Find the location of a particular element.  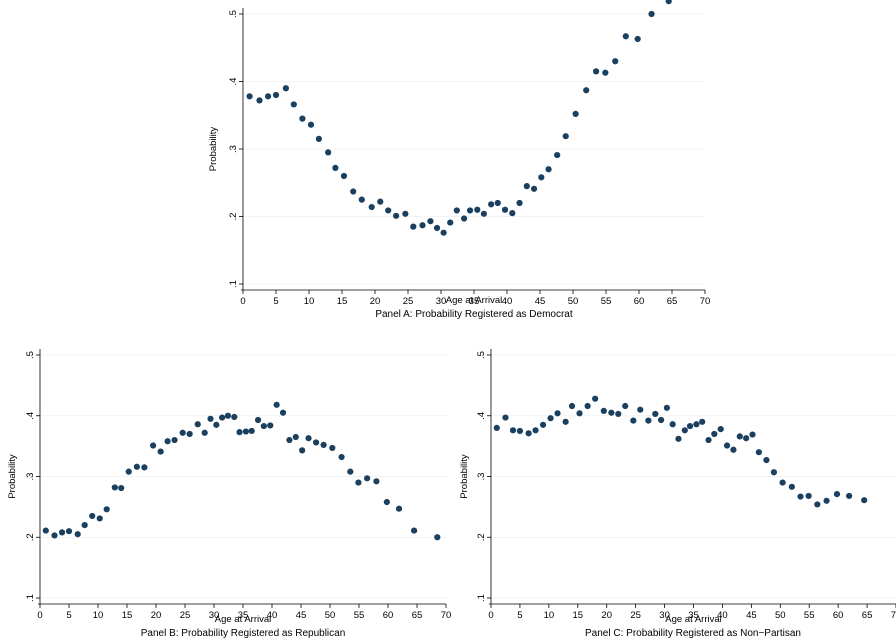

x-tick-label: 10 is located at coordinates (309, 301).